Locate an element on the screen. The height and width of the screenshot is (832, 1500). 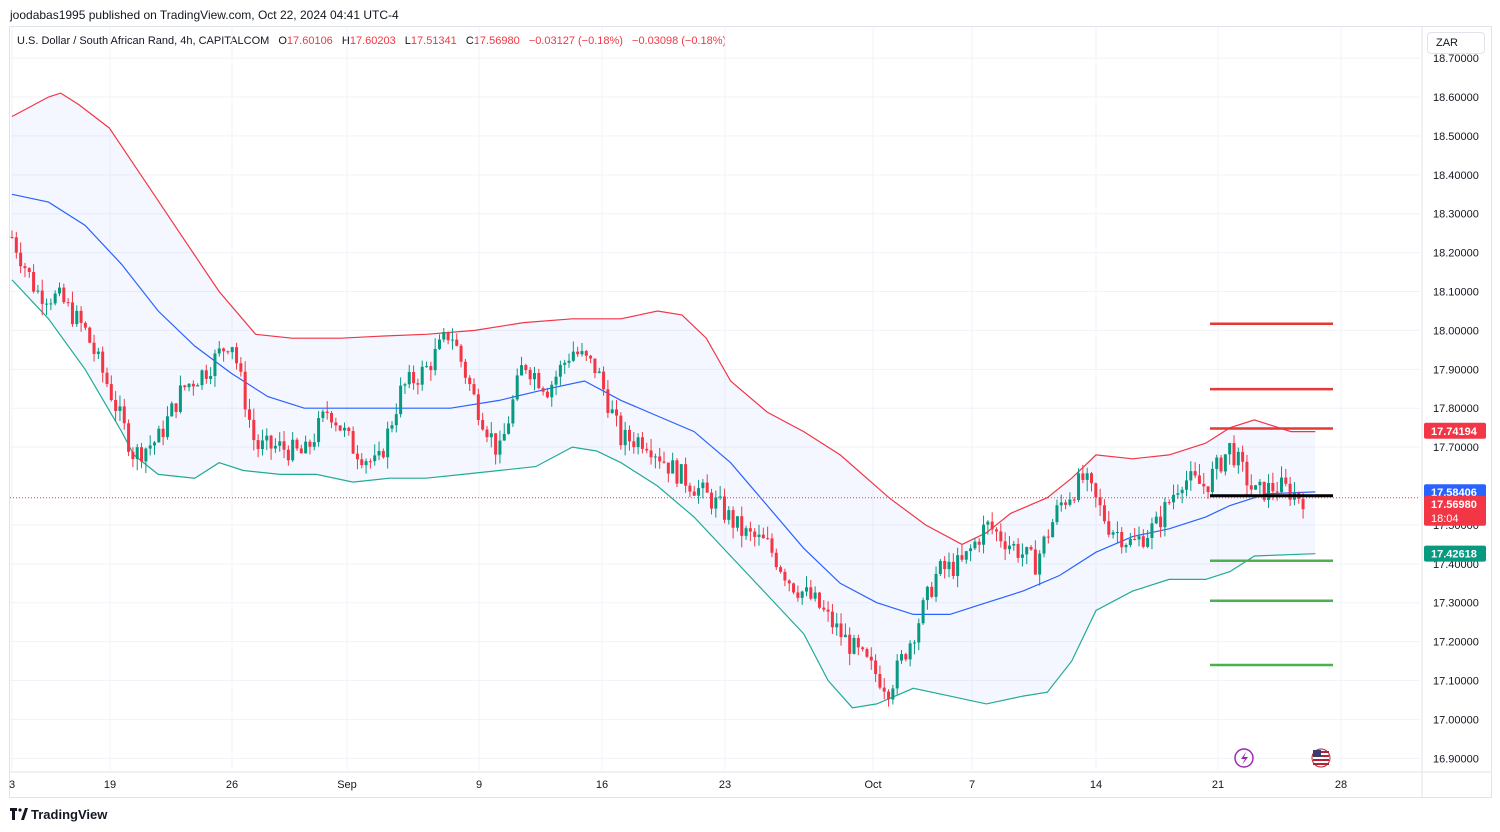
time-tick-label: 23 is located at coordinates (725, 785).